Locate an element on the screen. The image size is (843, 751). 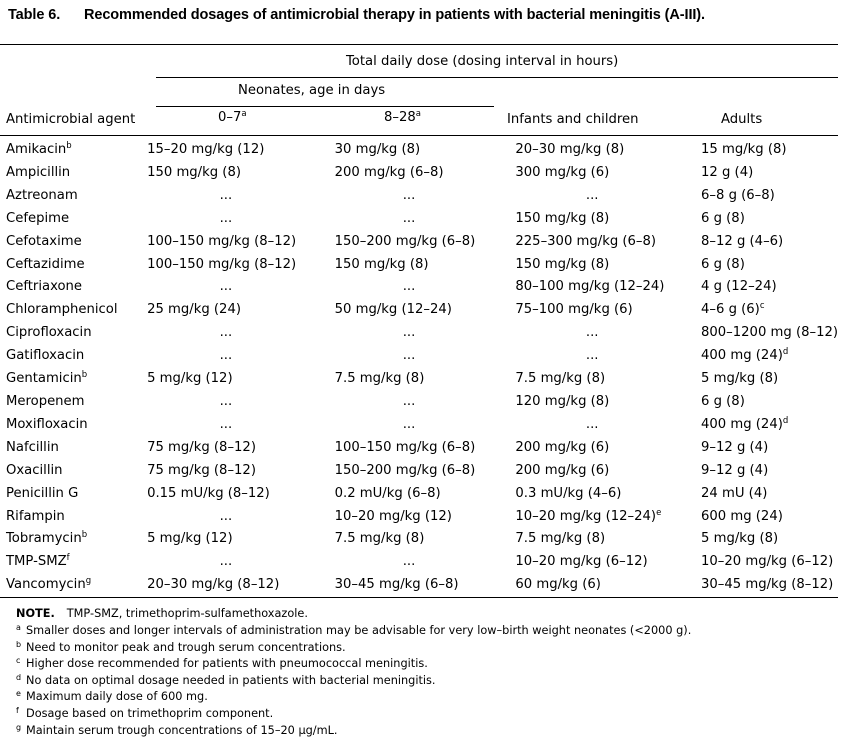
table-row: Aztreonam......... 6–8 g (6–8) is located at coordinates (419, 196).